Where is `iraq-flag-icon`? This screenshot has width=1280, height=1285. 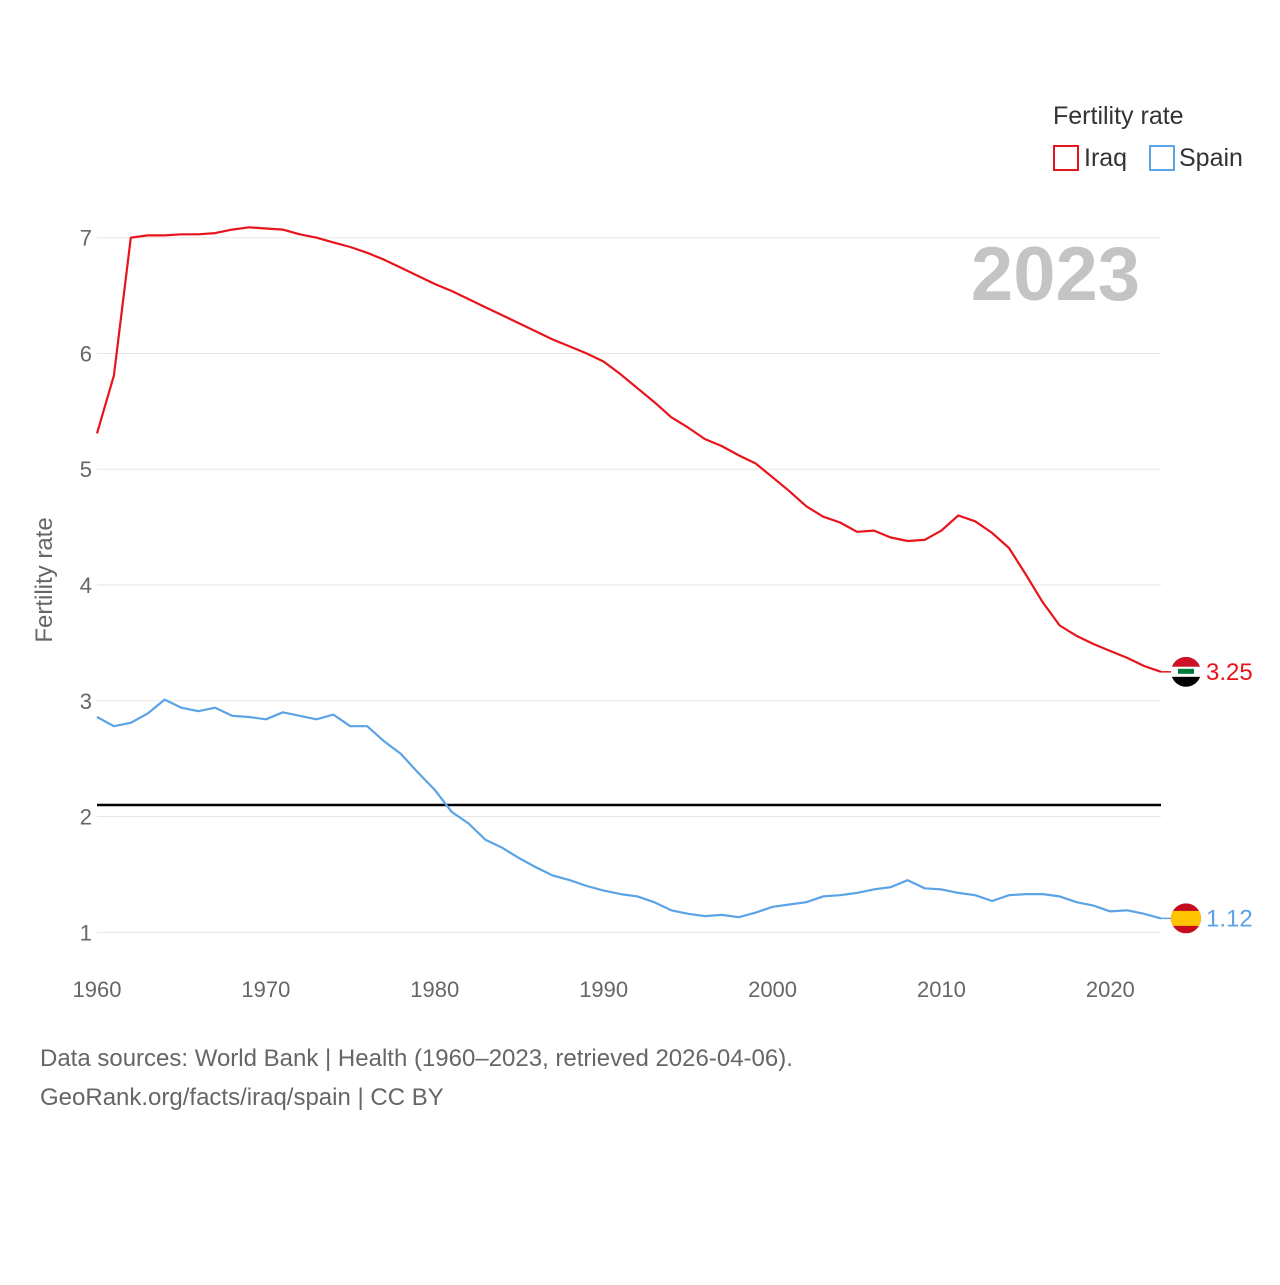 iraq-flag-icon is located at coordinates (1186, 671).